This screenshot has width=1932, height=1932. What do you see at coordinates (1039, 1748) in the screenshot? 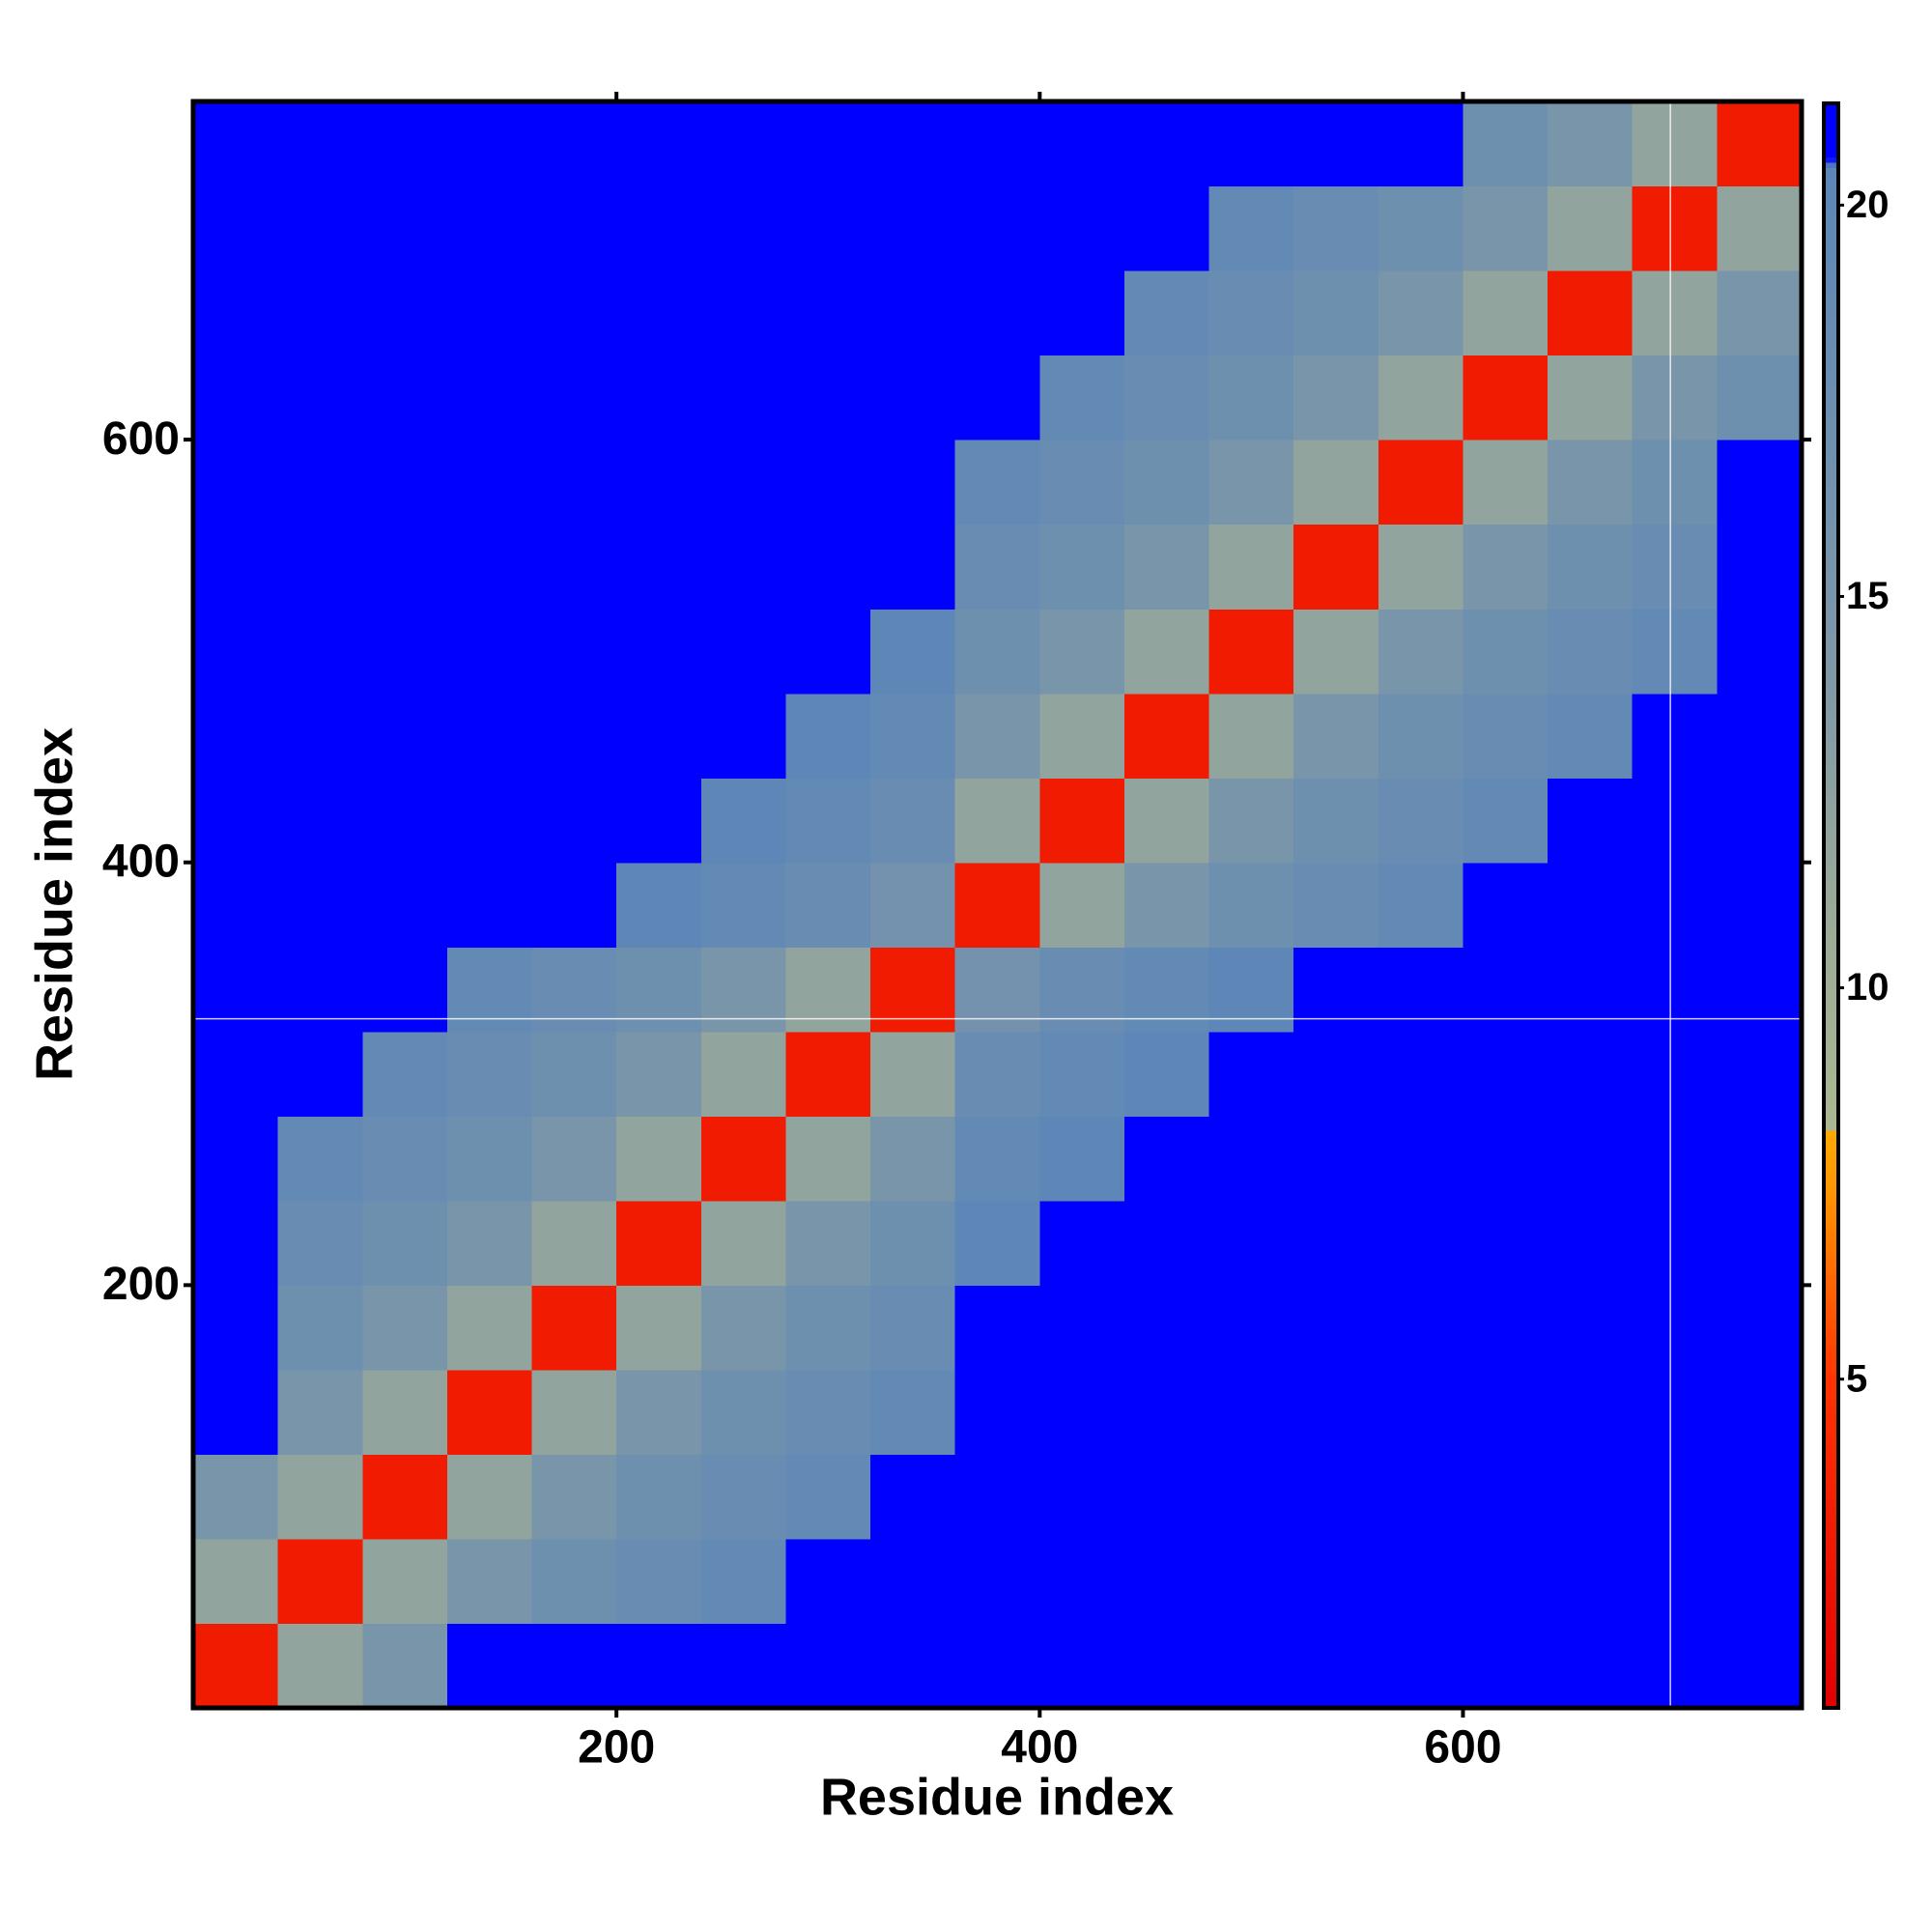
I see `x-tick-label: 400` at bounding box center [1039, 1748].